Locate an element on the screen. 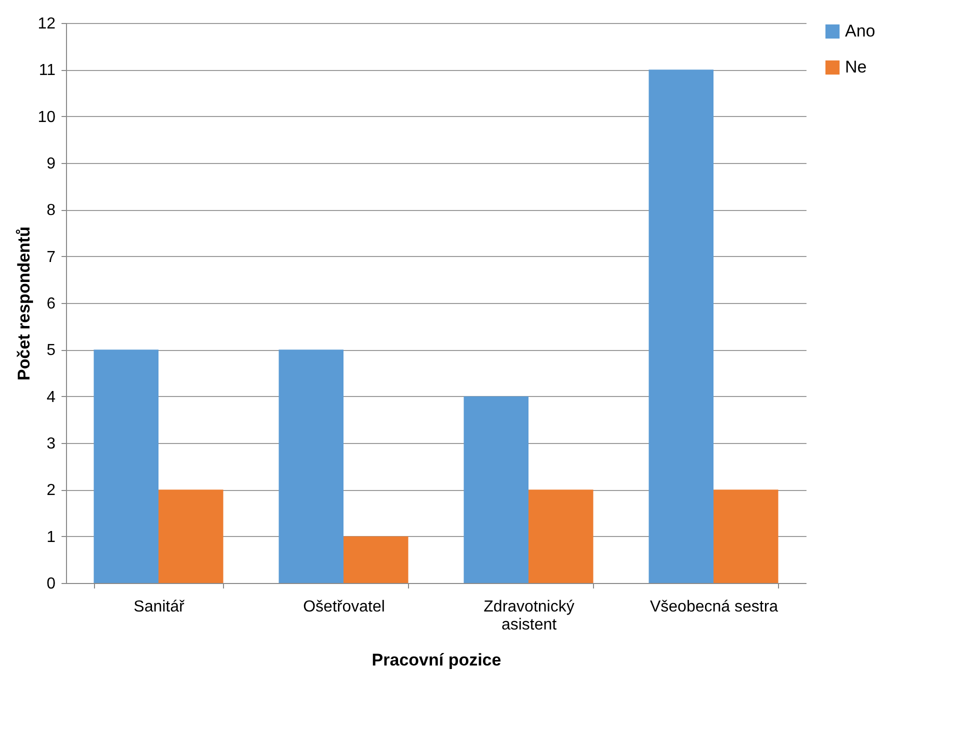  x-tick-label: Všeobecná sestra is located at coordinates (714, 607).